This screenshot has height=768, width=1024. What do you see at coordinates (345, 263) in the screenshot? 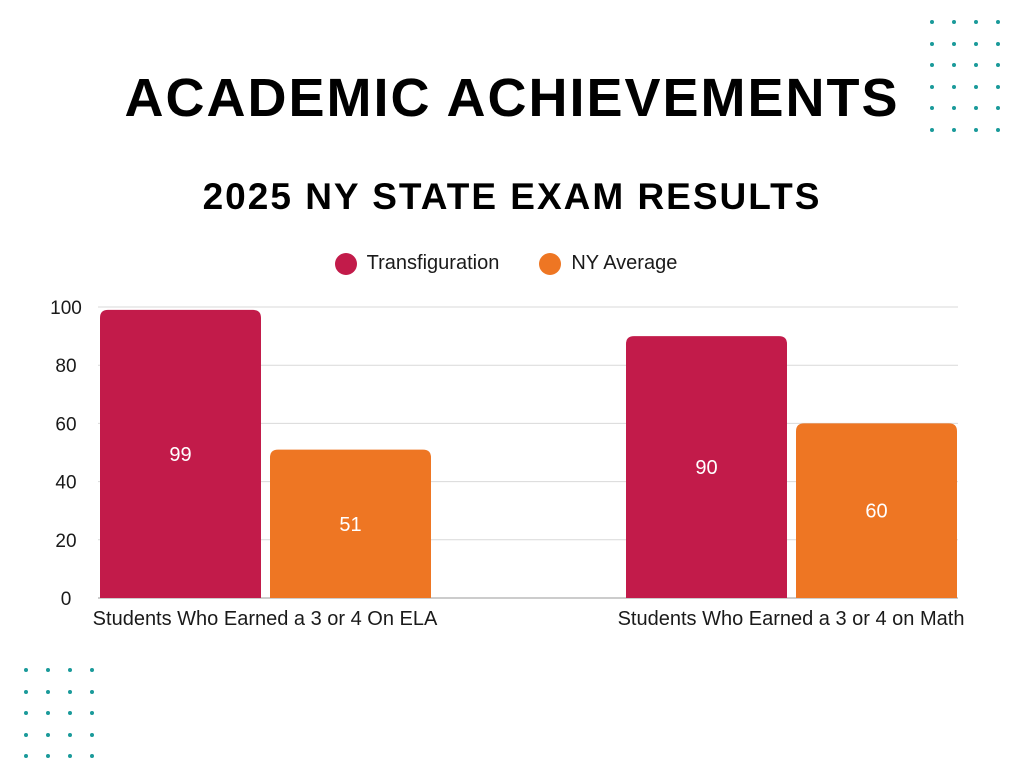
I see `legend-swatch-transfiguration` at bounding box center [345, 263].